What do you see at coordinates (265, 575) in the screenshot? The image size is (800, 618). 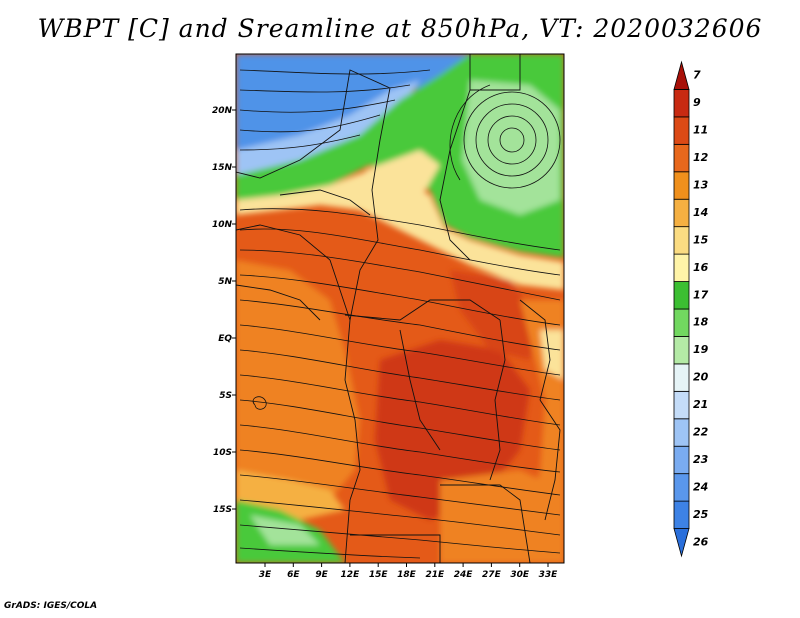 I see `lon-tick-label: 3E` at bounding box center [265, 575].